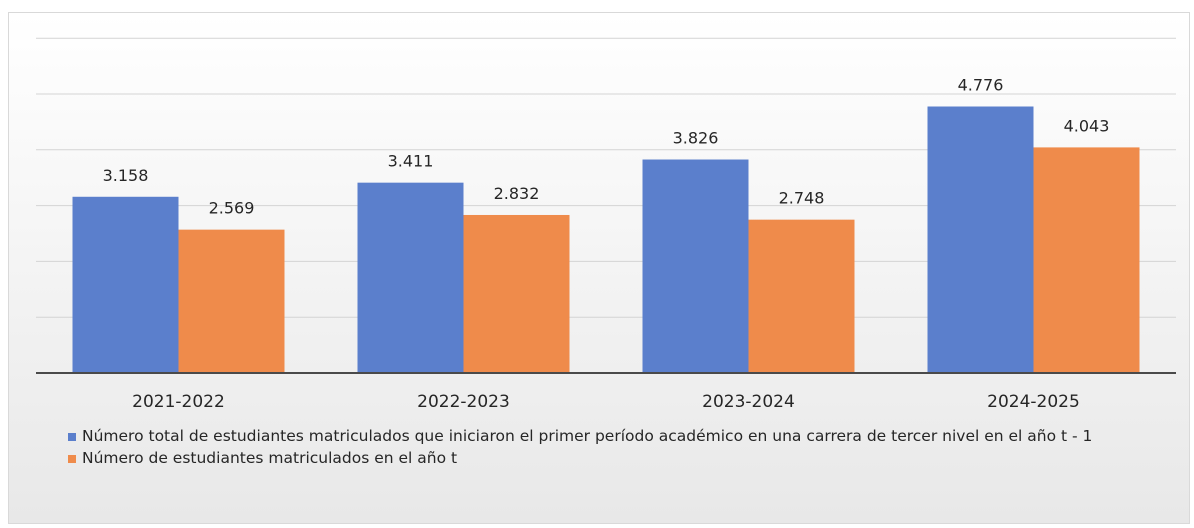 This screenshot has width=1194, height=528. I want to click on x-tick-label: 2024-2025, so click(1033, 402).